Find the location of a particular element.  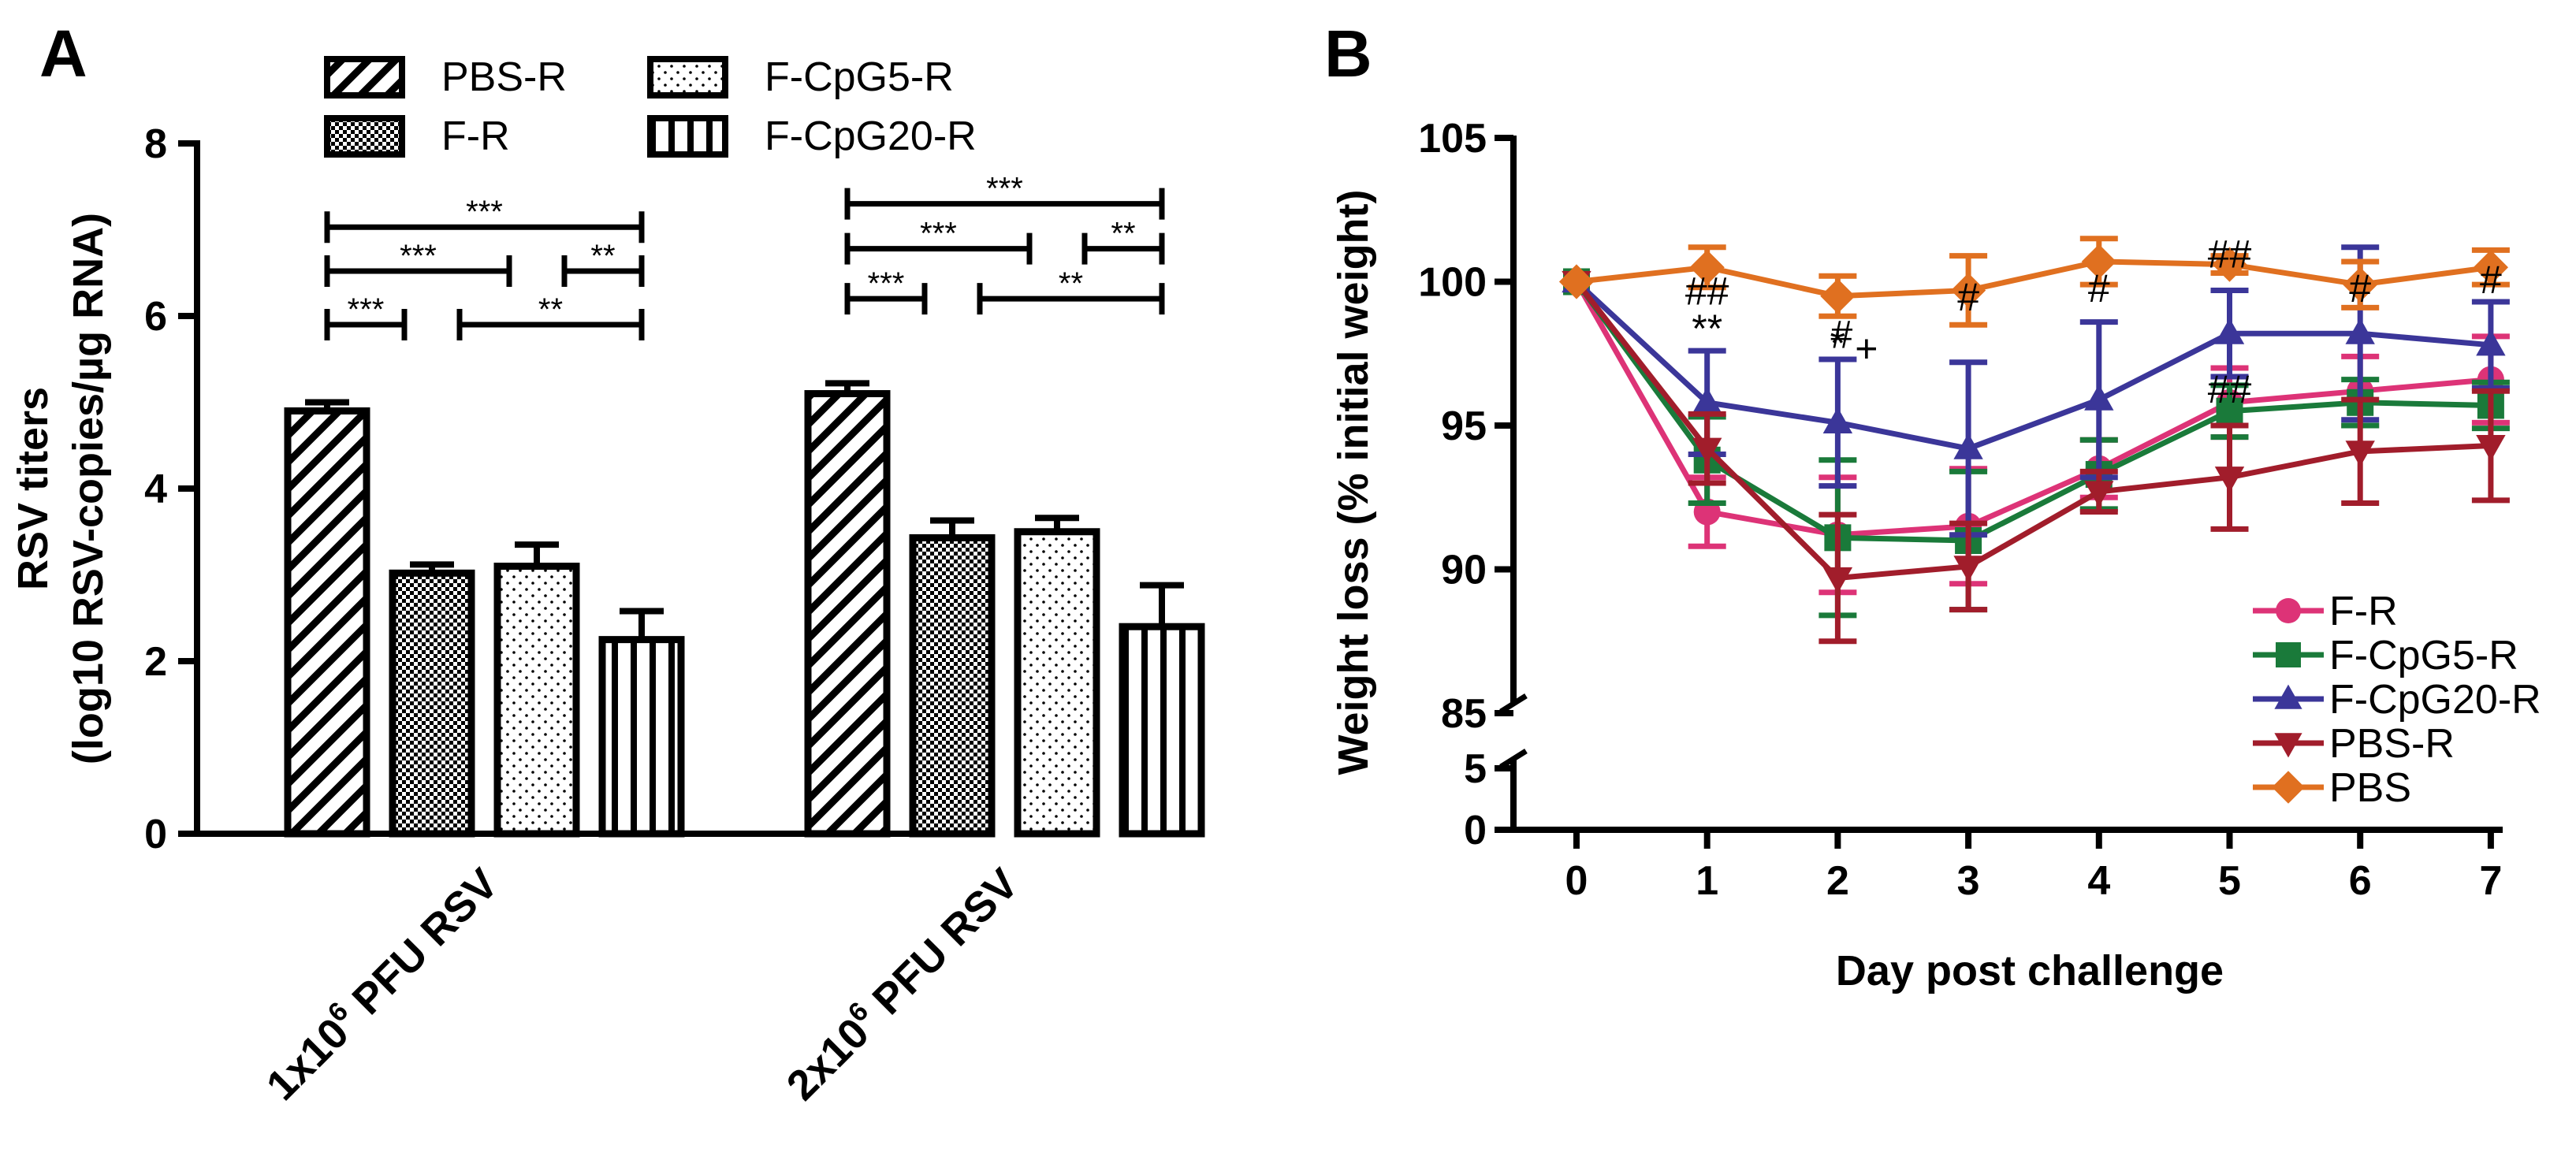

legend-label-pbs: PBS is located at coordinates (2370, 788).